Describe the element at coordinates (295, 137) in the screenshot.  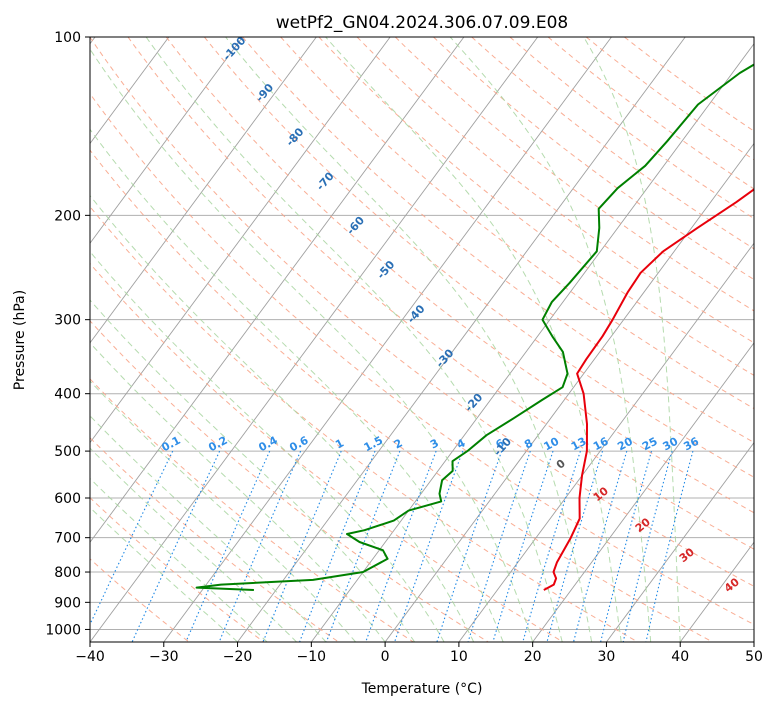
I see `dry-adiabat-label: -80` at that location.